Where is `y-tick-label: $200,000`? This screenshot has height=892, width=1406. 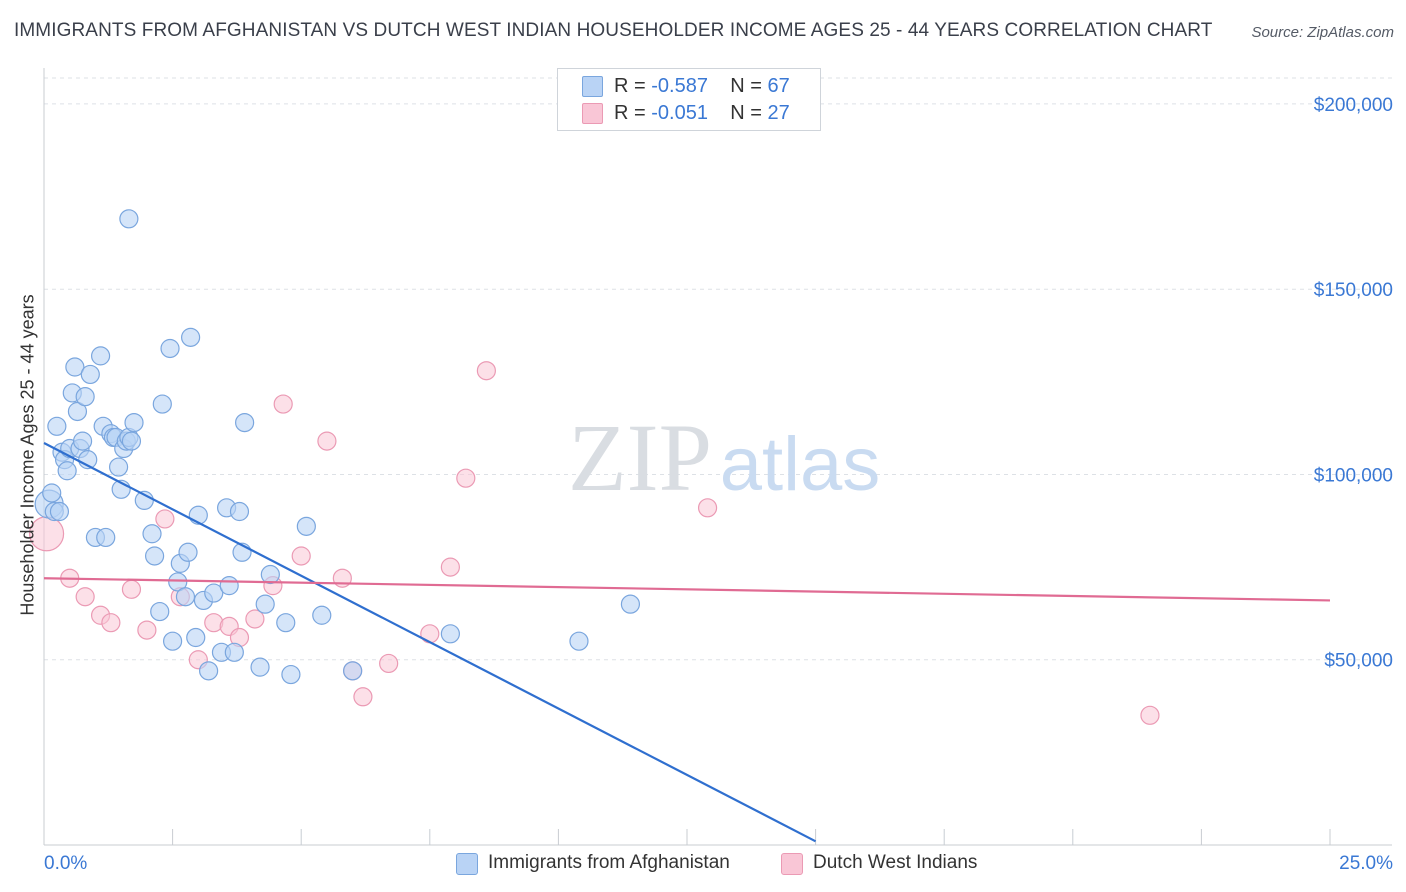
y-tick-label: $200,000 is located at coordinates (1353, 105).